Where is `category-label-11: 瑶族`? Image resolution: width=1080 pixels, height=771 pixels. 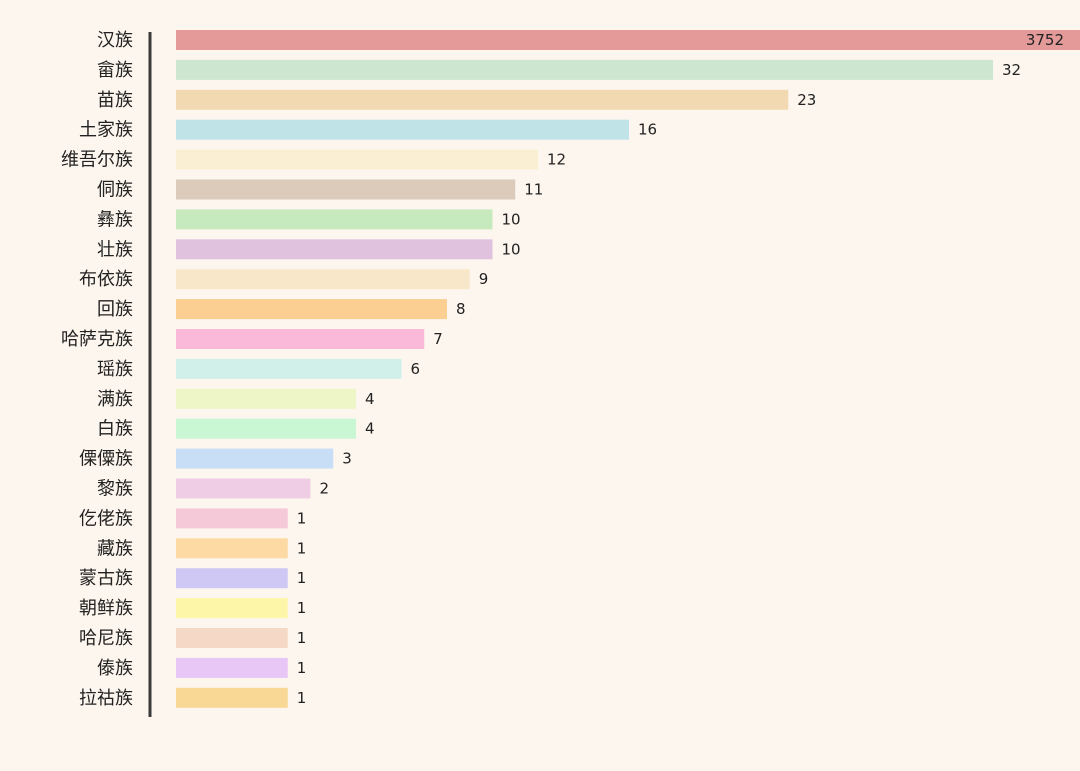 category-label-11: 瑶族 is located at coordinates (115, 369).